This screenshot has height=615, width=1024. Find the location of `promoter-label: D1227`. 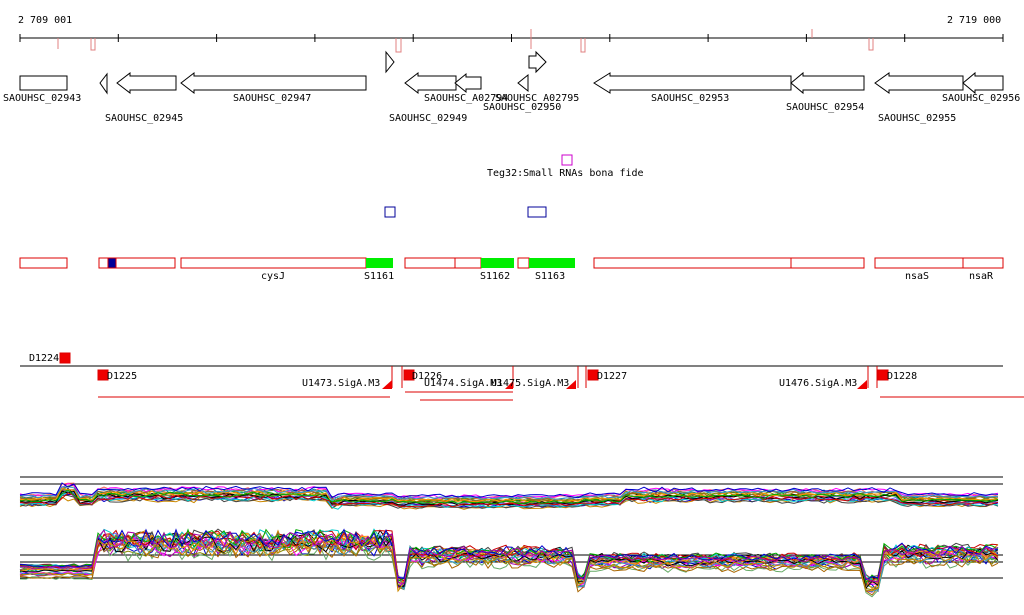

promoter-label: D1227 is located at coordinates (612, 376).